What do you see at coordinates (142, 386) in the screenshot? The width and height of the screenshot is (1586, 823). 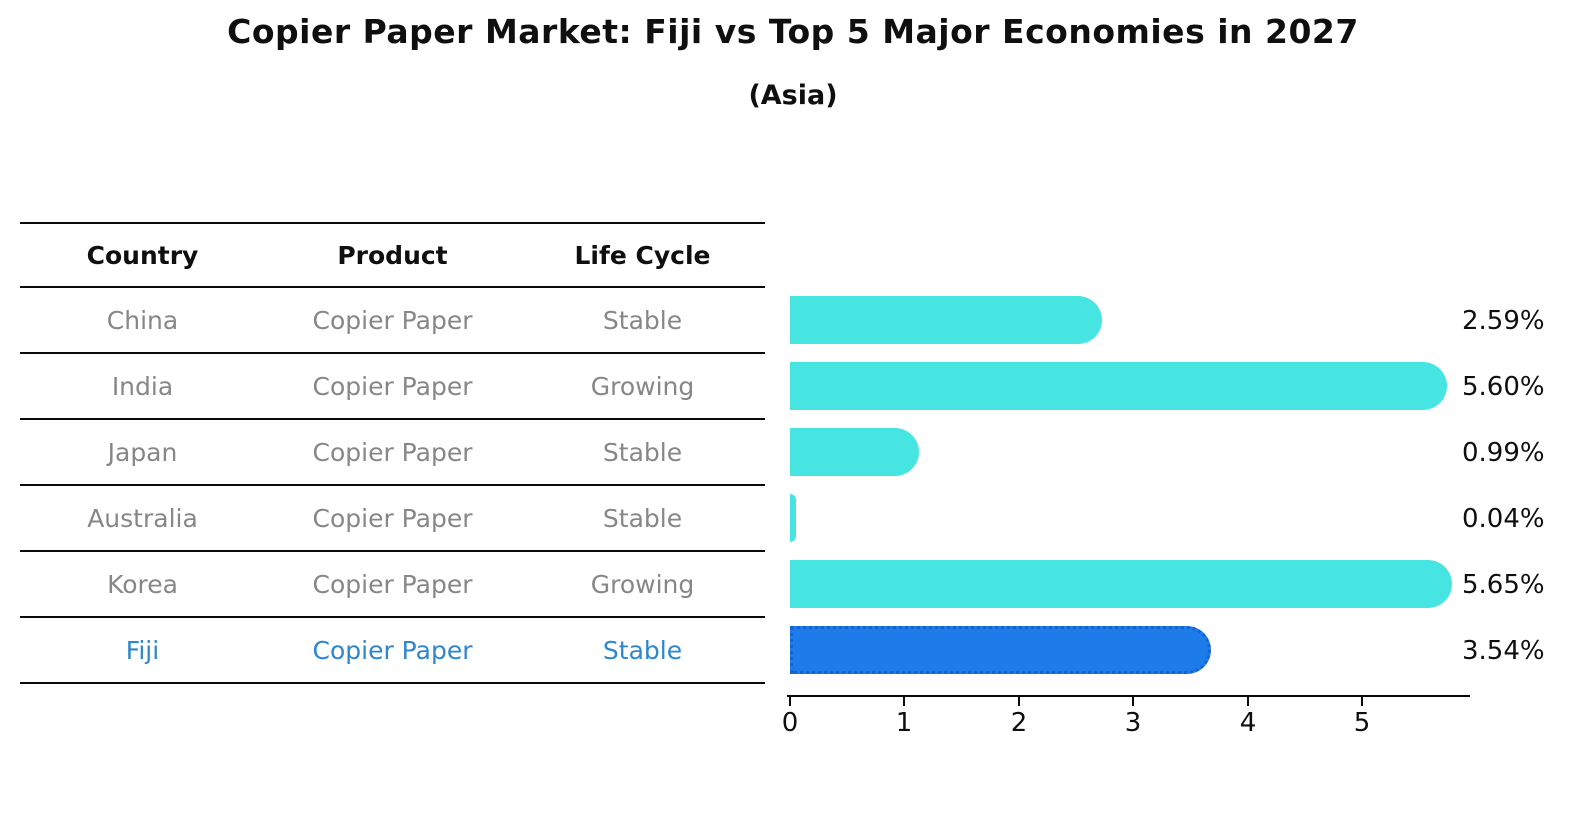 I see `cell-country: India` at bounding box center [142, 386].